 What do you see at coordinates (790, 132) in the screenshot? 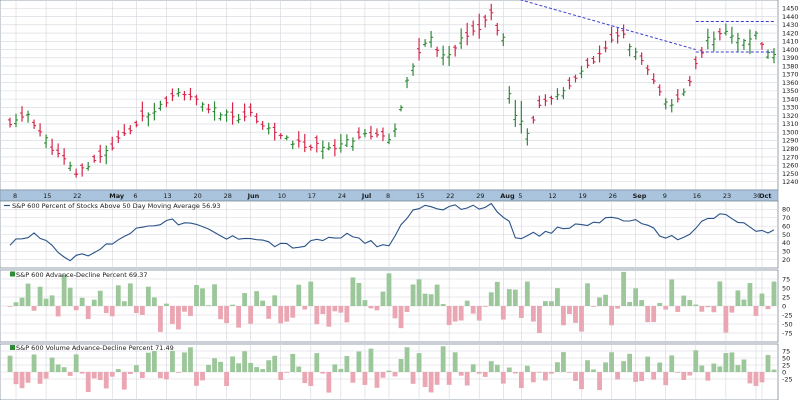
I see `price-ytick-label-6: 1300` at bounding box center [790, 132].